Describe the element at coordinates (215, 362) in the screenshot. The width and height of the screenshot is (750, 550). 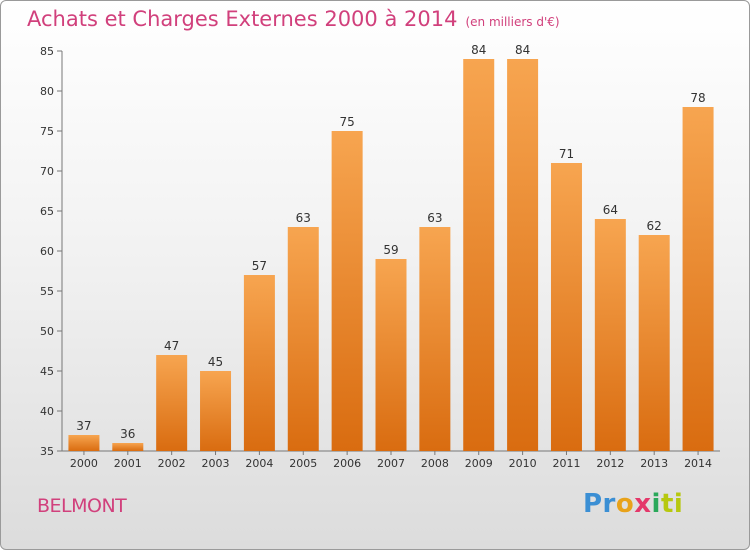
I see `data-label: 45` at that location.